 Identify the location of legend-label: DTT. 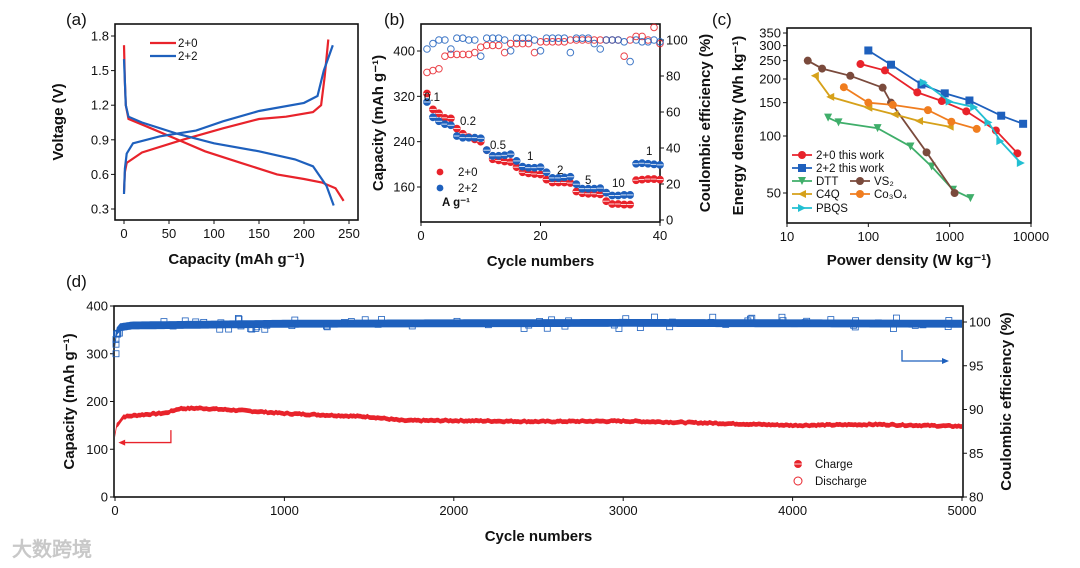
(827, 182).